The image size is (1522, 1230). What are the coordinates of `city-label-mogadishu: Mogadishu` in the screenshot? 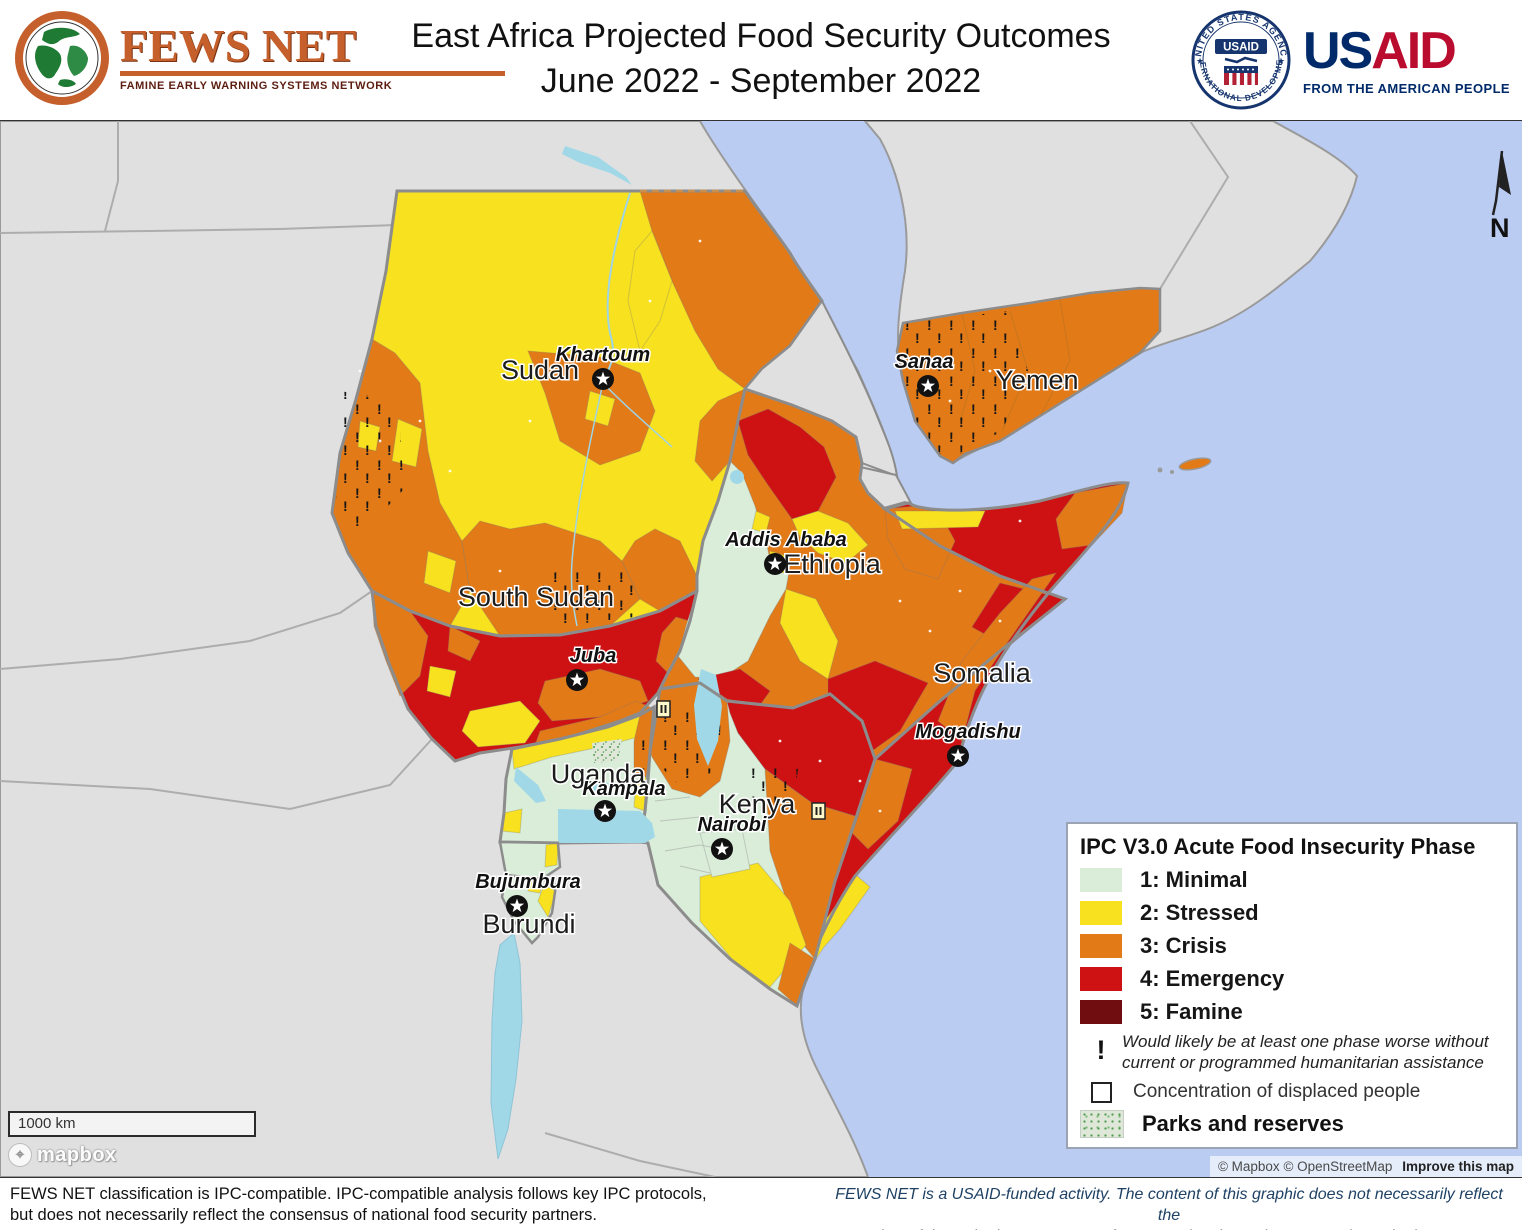 It's located at (968, 732).